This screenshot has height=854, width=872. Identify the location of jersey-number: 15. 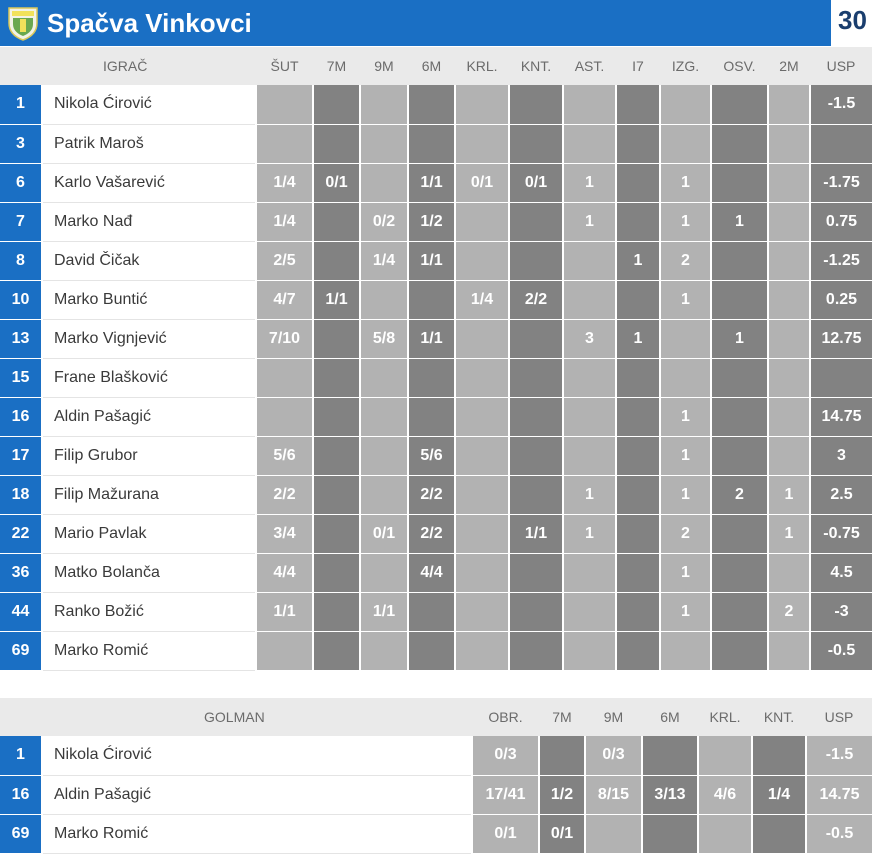
(21, 378).